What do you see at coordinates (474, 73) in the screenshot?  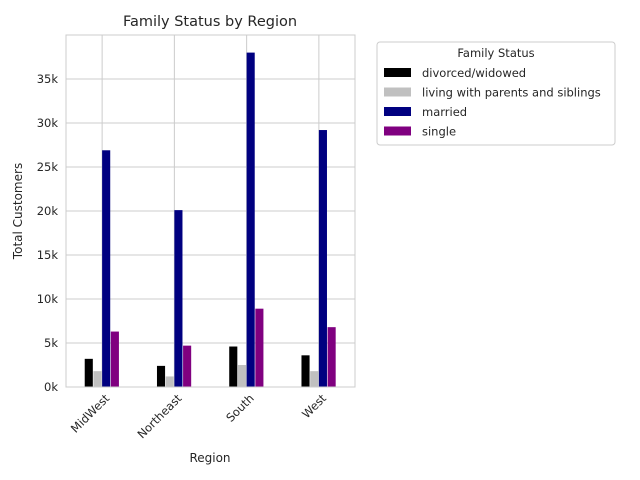 I see `legend-entry: divorced/widowed` at bounding box center [474, 73].